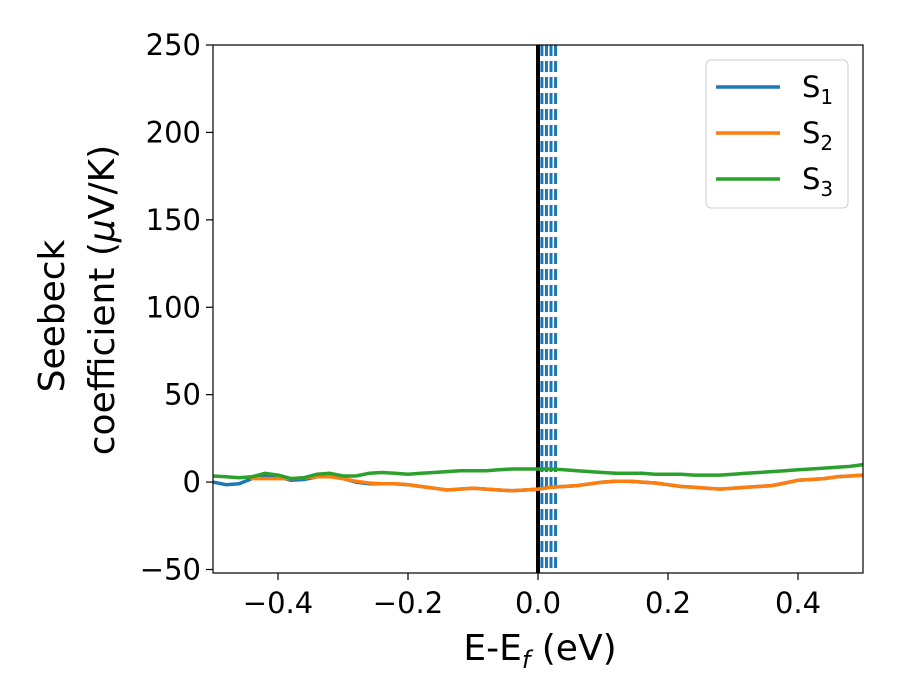 The width and height of the screenshot is (900, 700). Describe the element at coordinates (173, 45) in the screenshot. I see `y-tick-label: 250` at that location.